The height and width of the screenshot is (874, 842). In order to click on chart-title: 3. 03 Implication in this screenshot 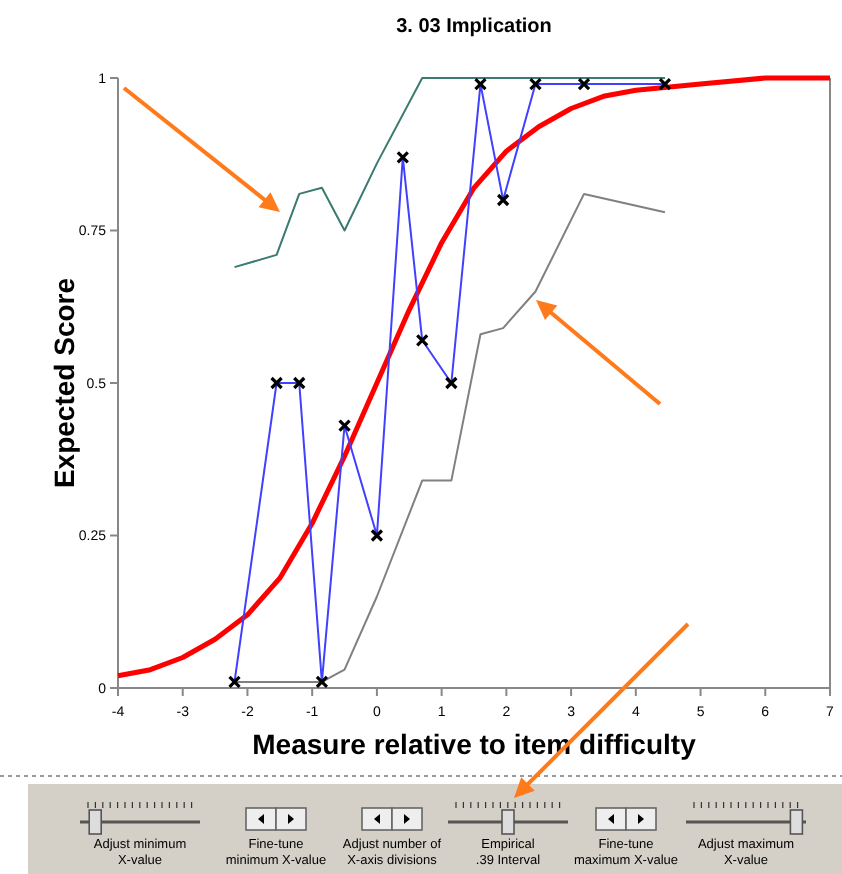, I will do `click(474, 27)`.